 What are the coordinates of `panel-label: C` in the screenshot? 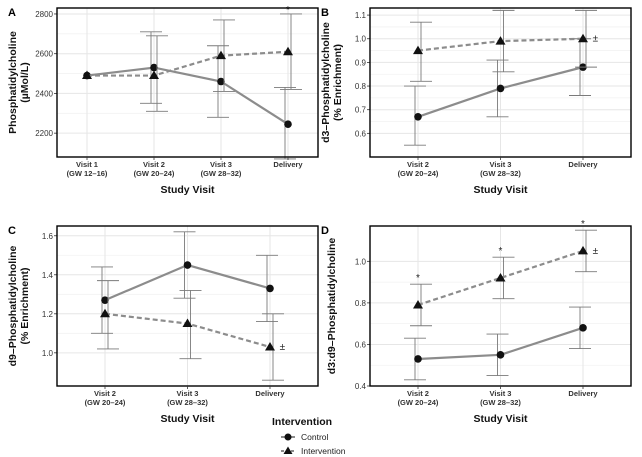 It's located at (12, 231).